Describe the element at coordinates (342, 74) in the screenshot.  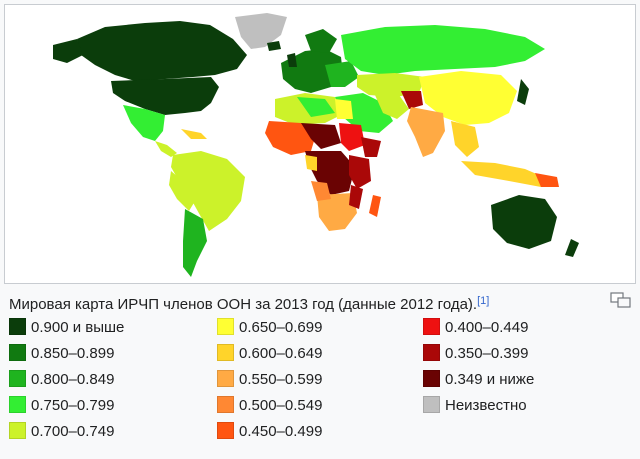
I see `region-eastern-europe` at that location.